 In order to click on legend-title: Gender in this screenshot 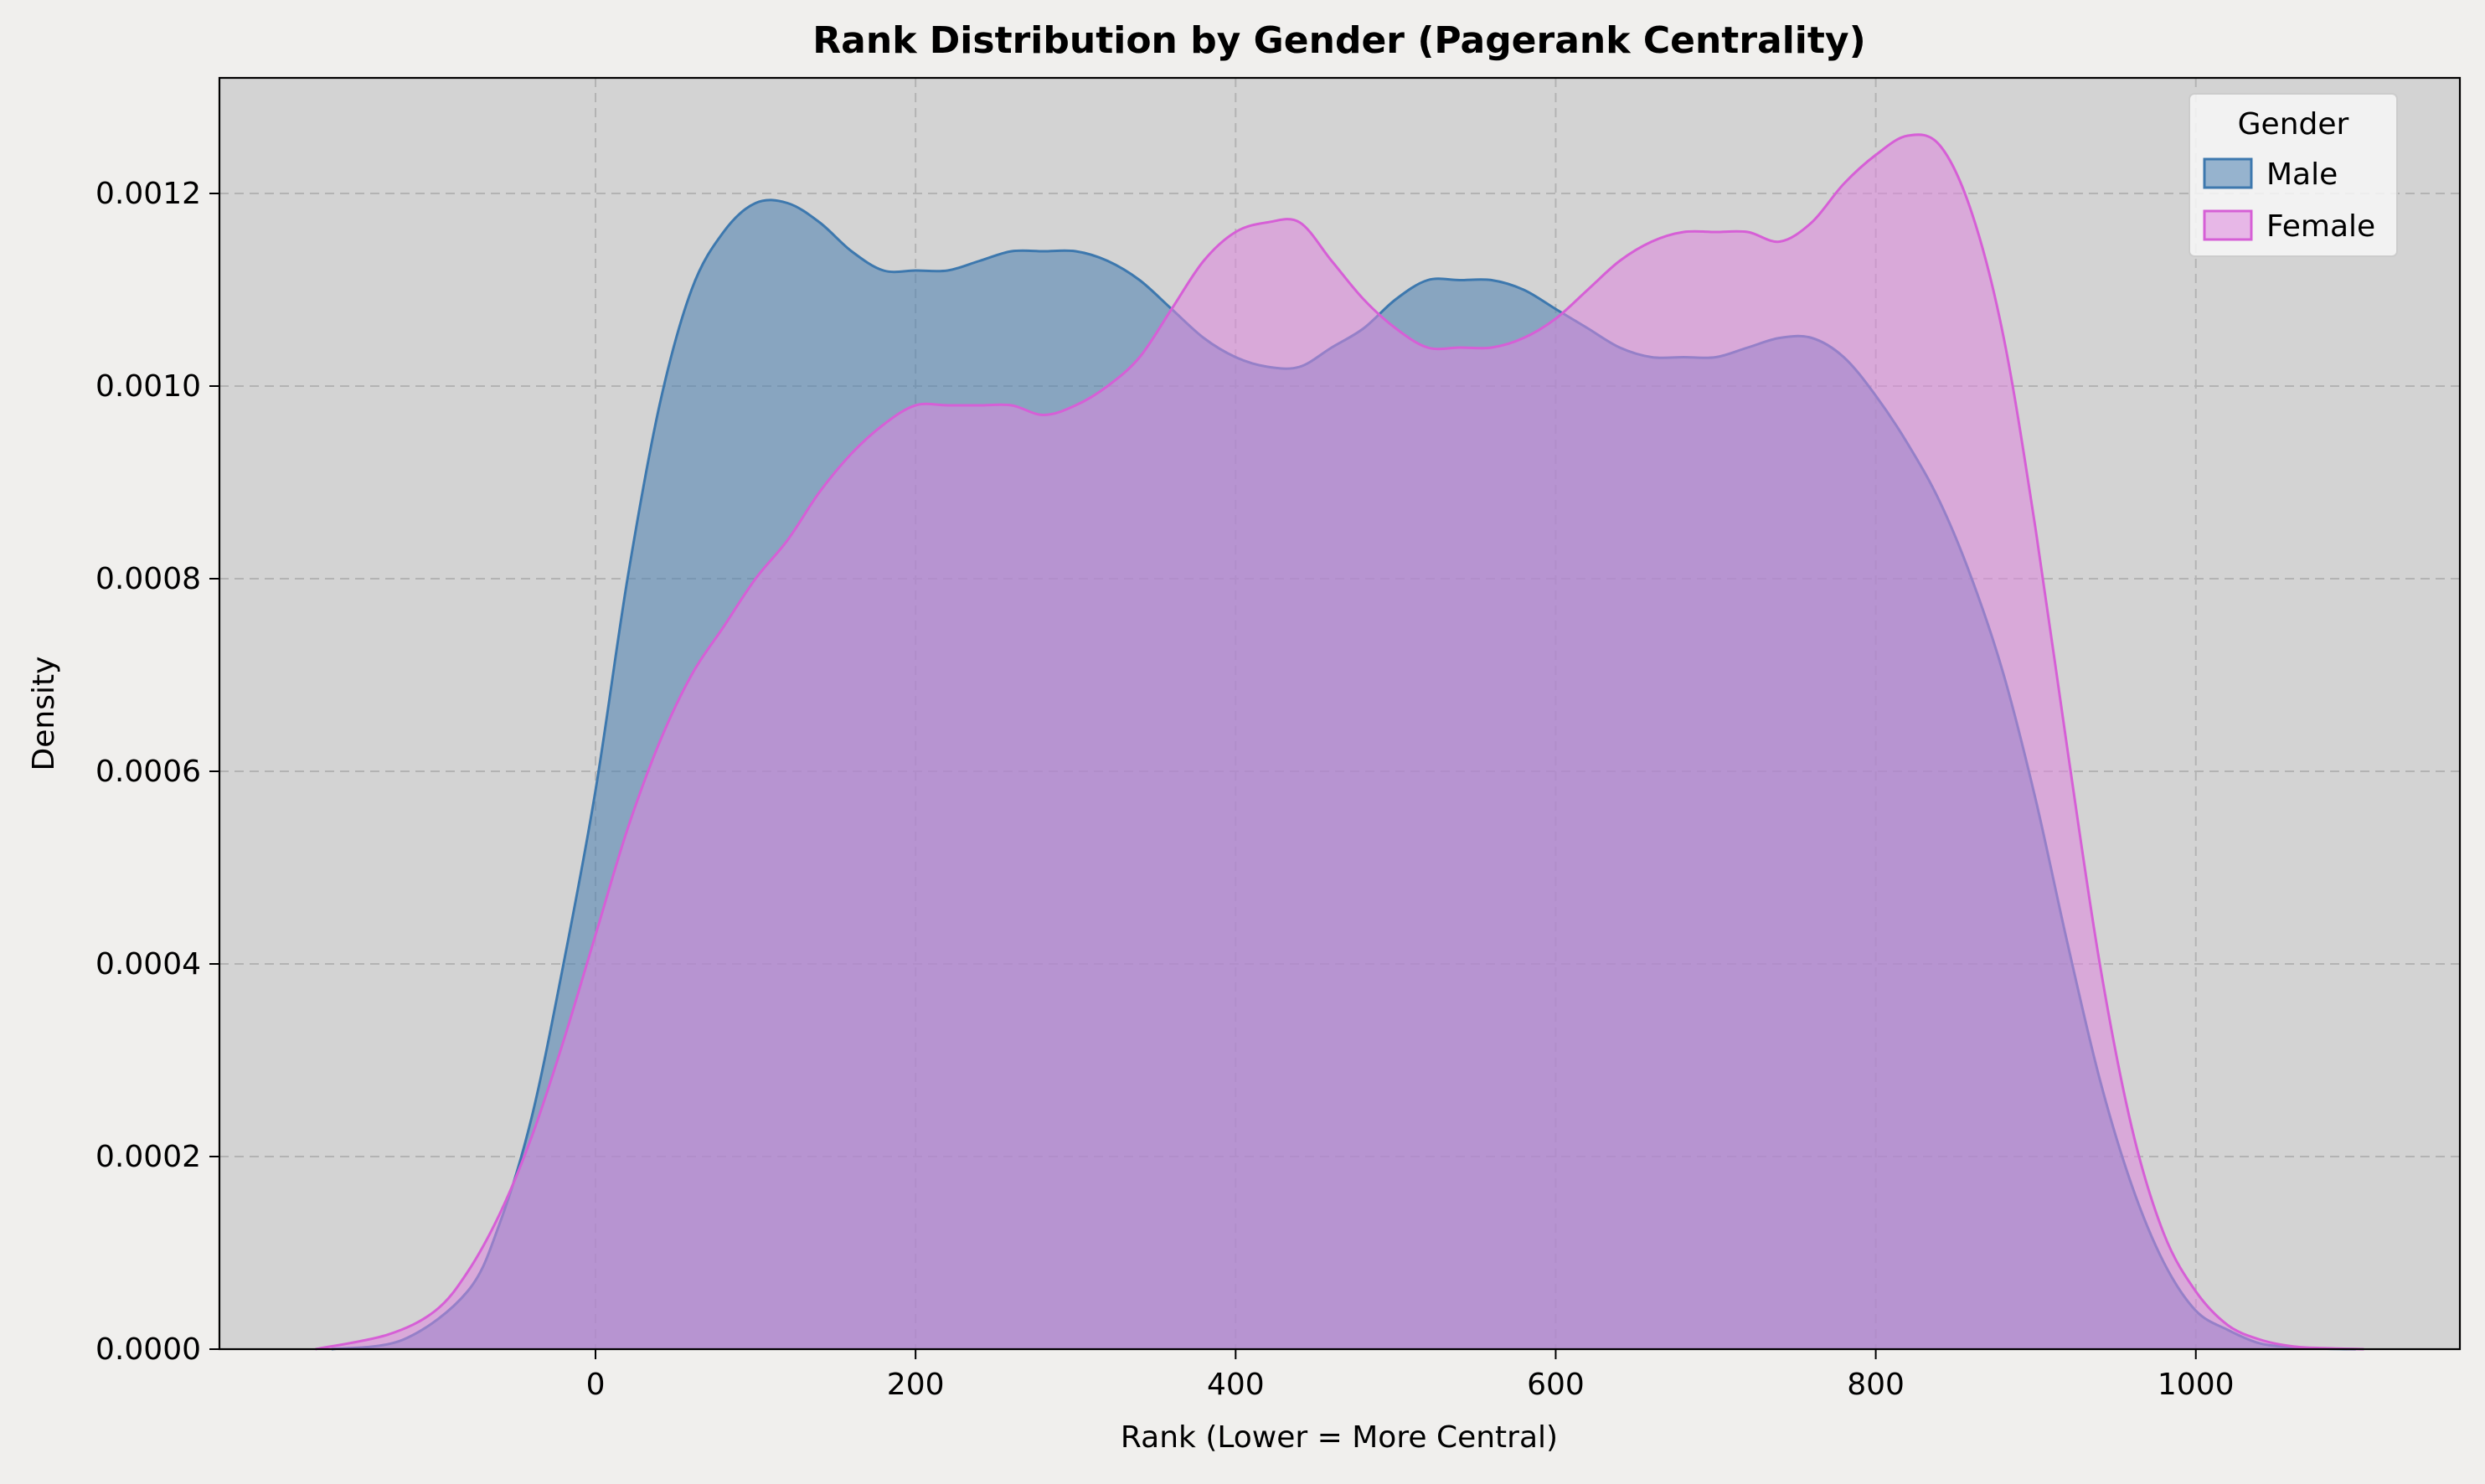, I will do `click(2293, 124)`.